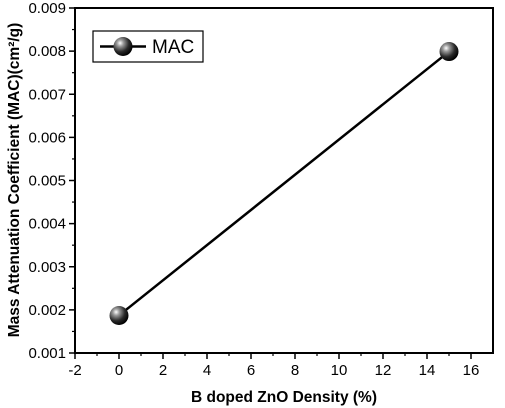 The image size is (505, 408). What do you see at coordinates (173, 47) in the screenshot?
I see `legend-entry-mac: MAC` at bounding box center [173, 47].